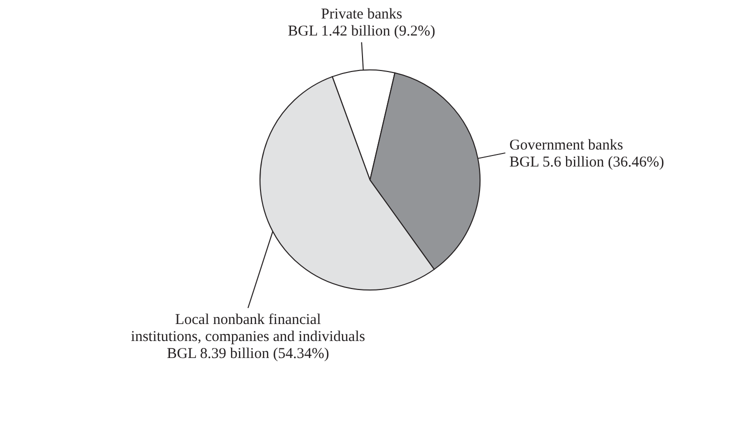 This screenshot has height=435, width=733. Describe the element at coordinates (248, 354) in the screenshot. I see `data-label: BGL 8.39 billion (54.34%)` at that location.